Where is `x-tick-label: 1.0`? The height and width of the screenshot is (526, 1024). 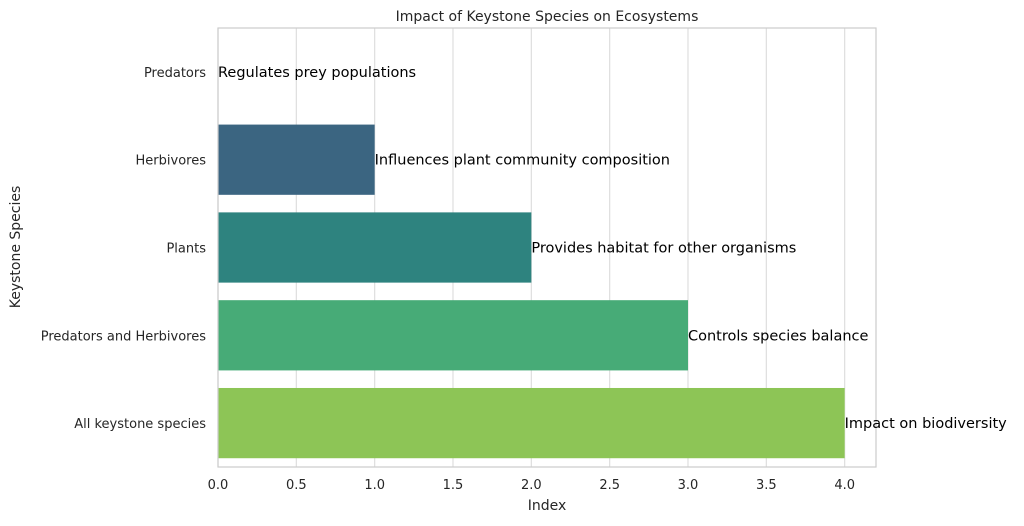 x-tick-label: 1.0 is located at coordinates (374, 485).